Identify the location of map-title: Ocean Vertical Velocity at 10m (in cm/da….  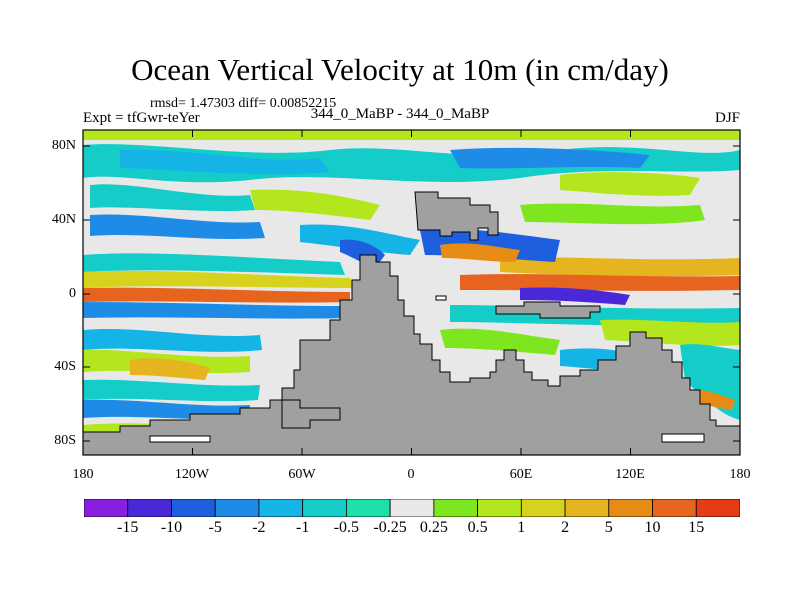
(400, 69).